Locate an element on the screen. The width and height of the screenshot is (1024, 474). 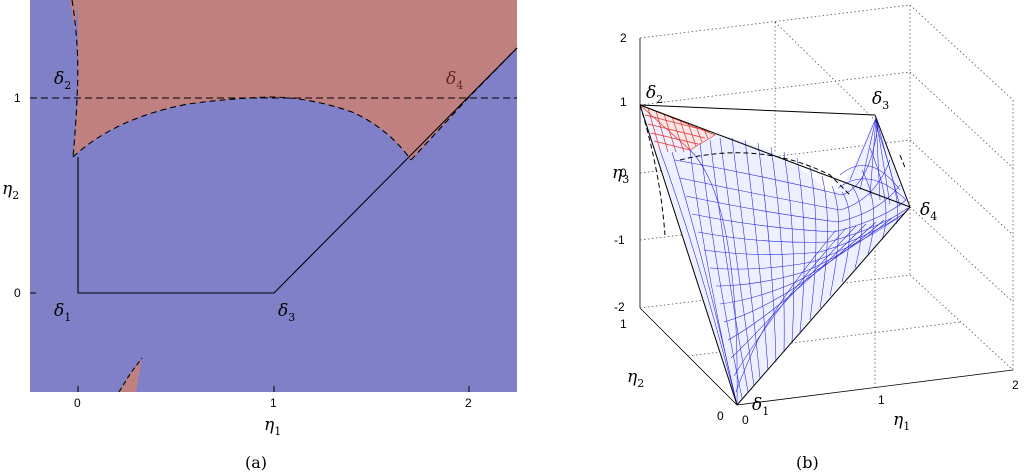
boundary-curve is located at coordinates (242, 128).